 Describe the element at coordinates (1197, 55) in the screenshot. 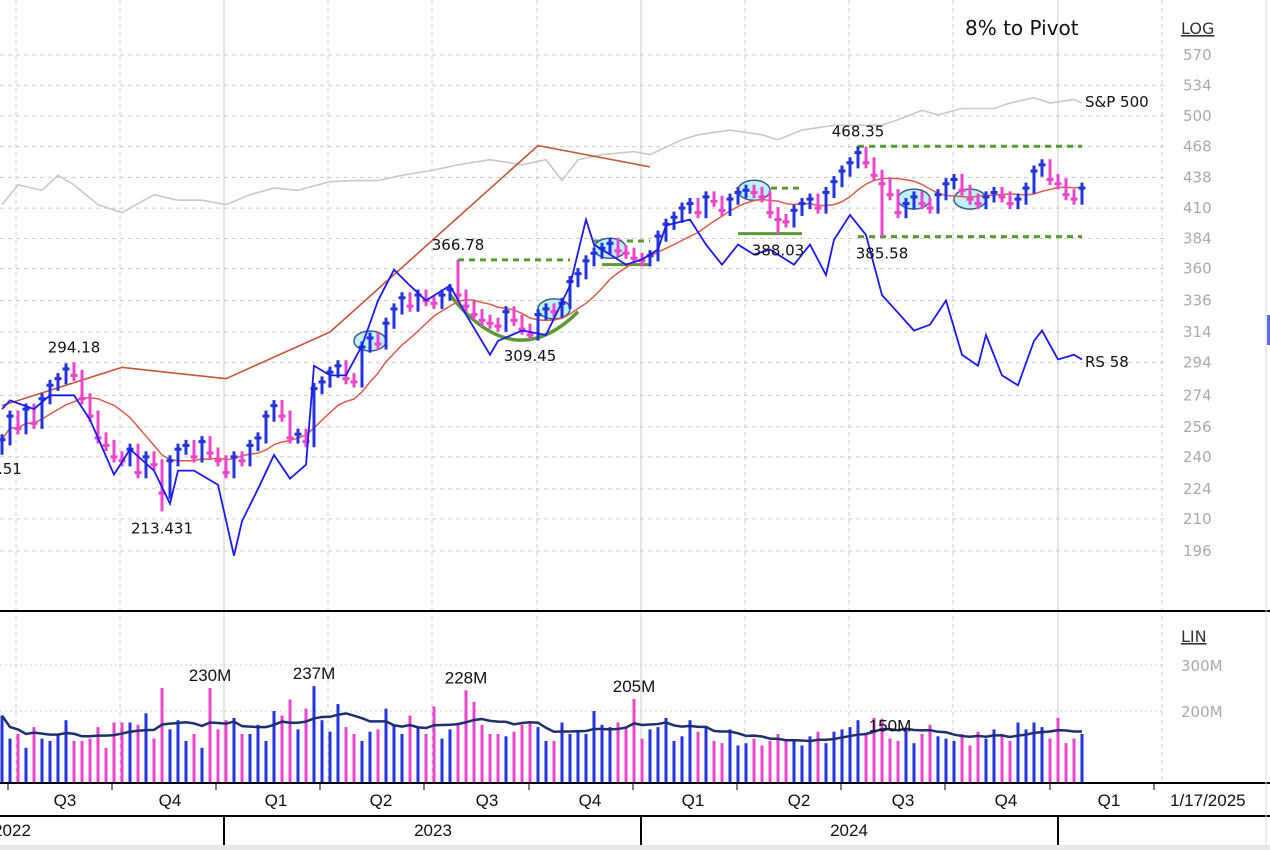

I see `price-tick-label: 570` at that location.